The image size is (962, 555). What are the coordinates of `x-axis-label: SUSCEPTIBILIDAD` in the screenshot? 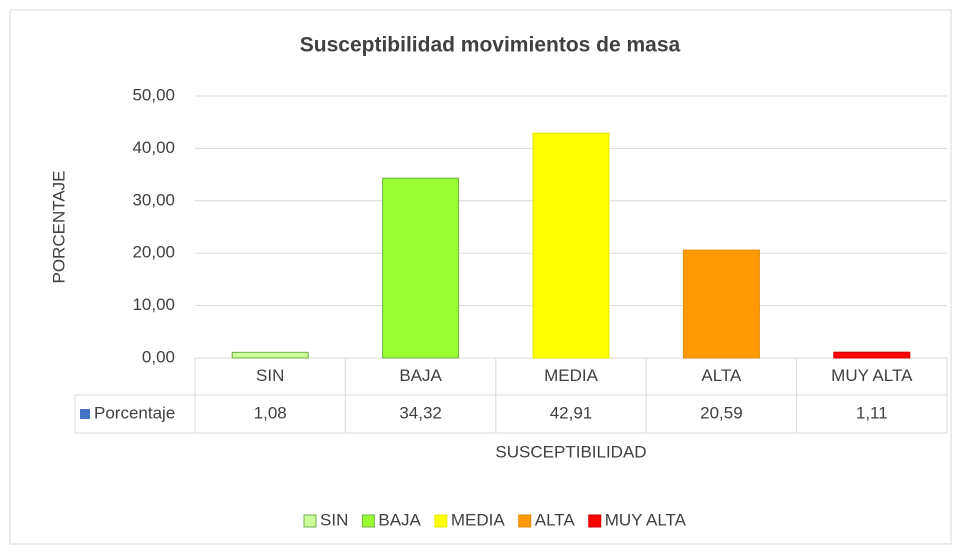 It's located at (570, 451).